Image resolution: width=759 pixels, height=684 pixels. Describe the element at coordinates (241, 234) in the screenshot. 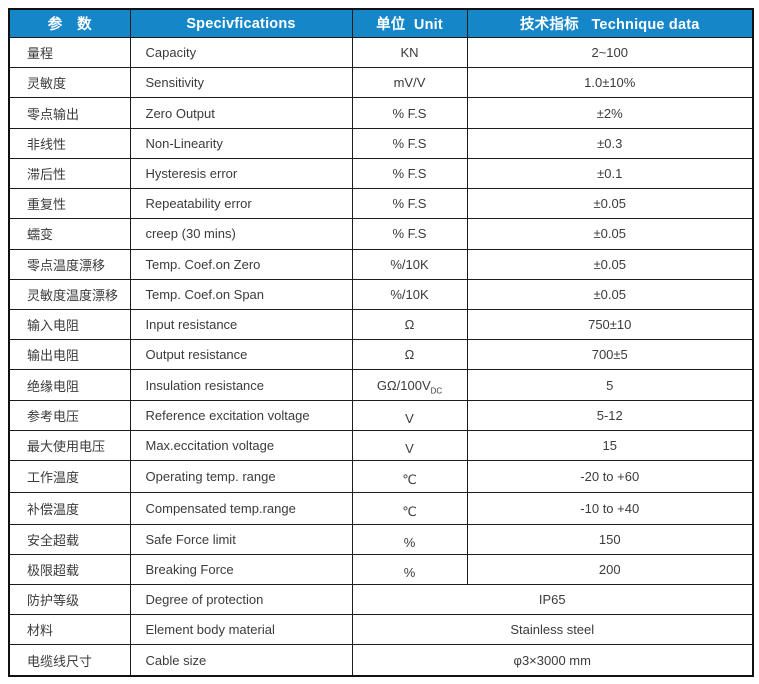

I see `spec-cell: creep (30 mins)` at that location.